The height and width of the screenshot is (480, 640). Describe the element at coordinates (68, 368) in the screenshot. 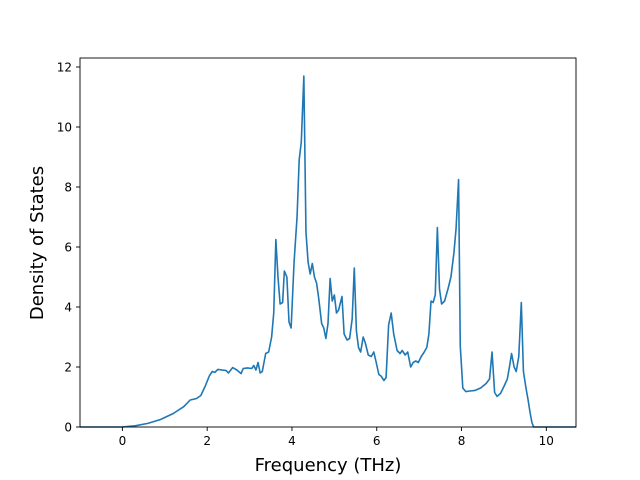

I see `y-tick-label: 2` at that location.